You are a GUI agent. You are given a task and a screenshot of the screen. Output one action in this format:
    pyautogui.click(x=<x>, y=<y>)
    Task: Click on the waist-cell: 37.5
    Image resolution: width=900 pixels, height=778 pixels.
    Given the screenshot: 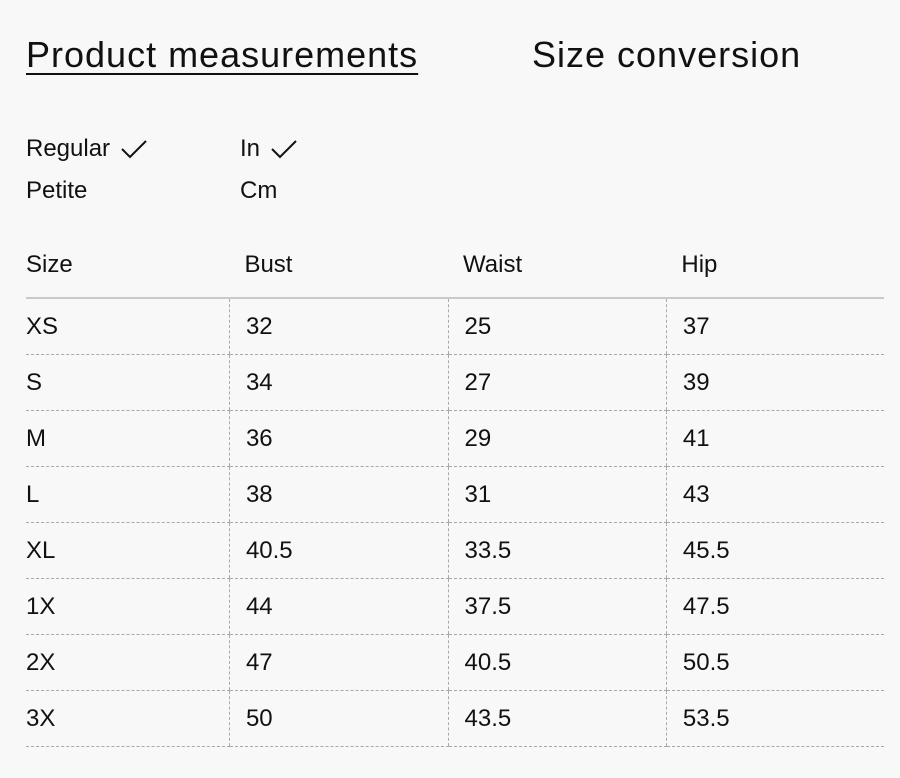 What is the action you would take?
    pyautogui.click(x=557, y=606)
    